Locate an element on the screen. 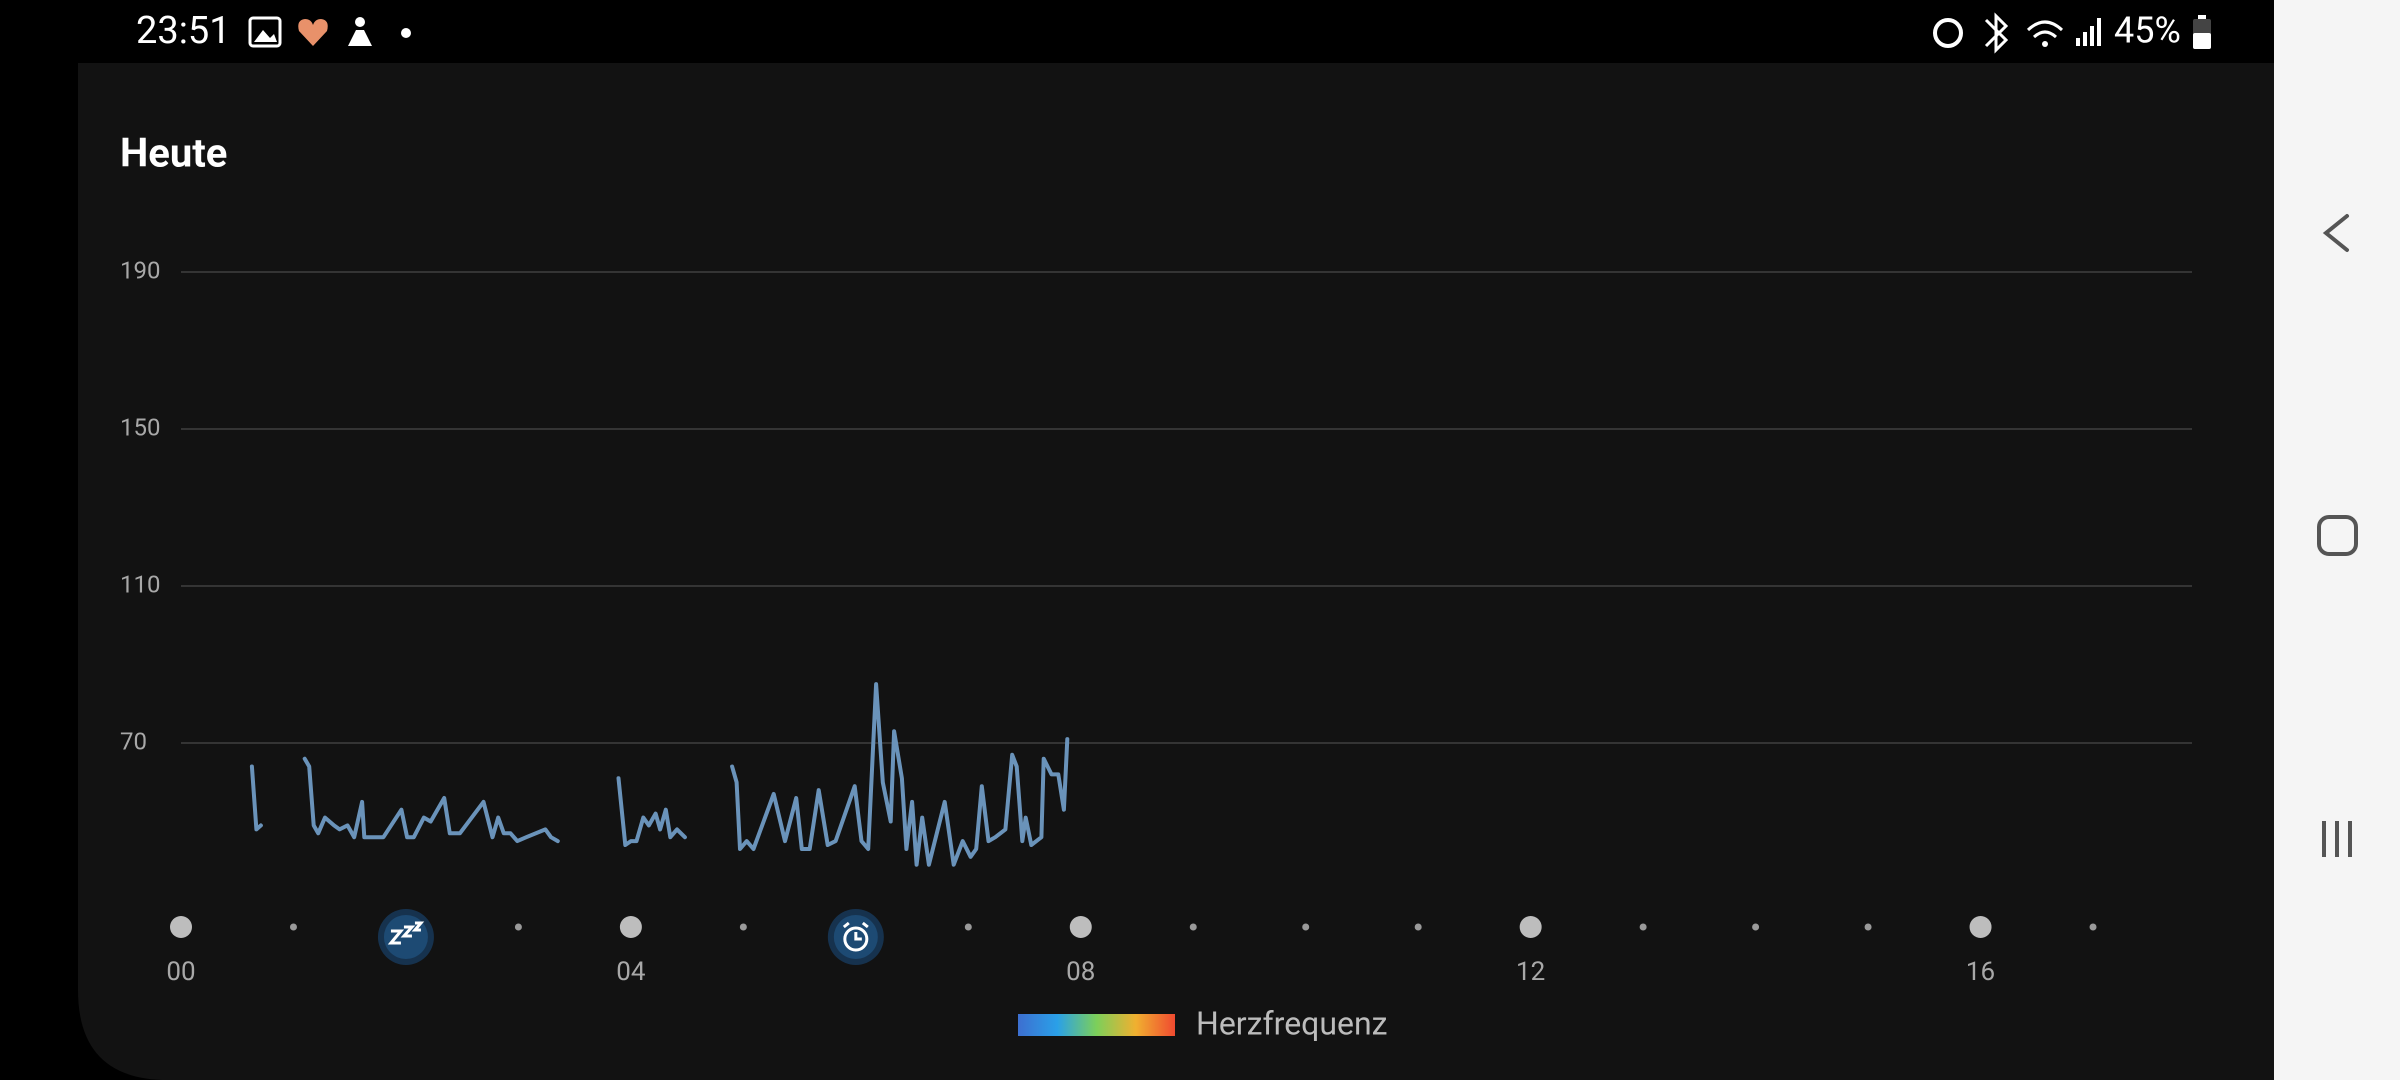 This screenshot has width=2400, height=1080. navigation-bar is located at coordinates (2337, 540).